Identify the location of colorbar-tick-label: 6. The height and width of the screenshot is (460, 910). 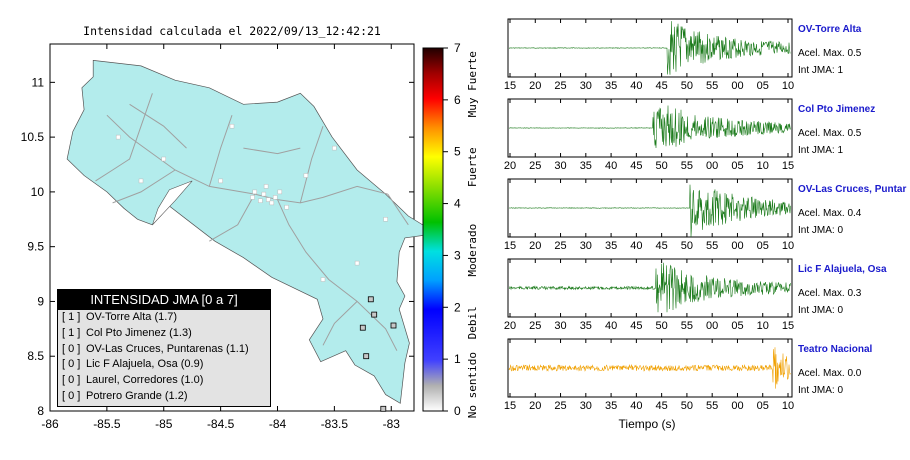
(457, 100).